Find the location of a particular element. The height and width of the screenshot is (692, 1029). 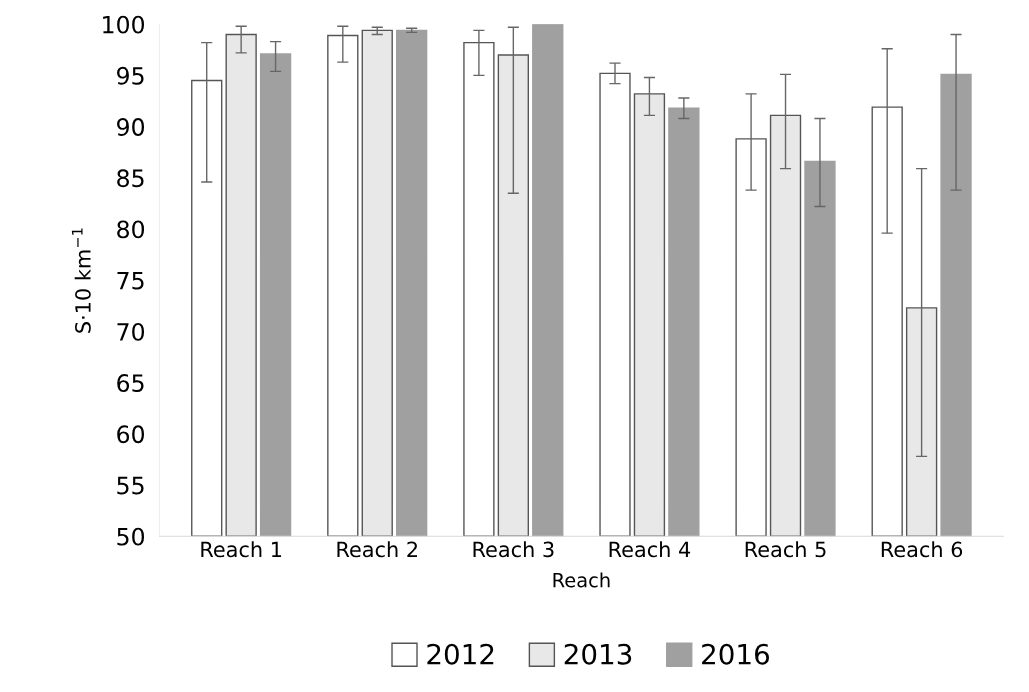

y-tick-label: 60 is located at coordinates (131, 434).